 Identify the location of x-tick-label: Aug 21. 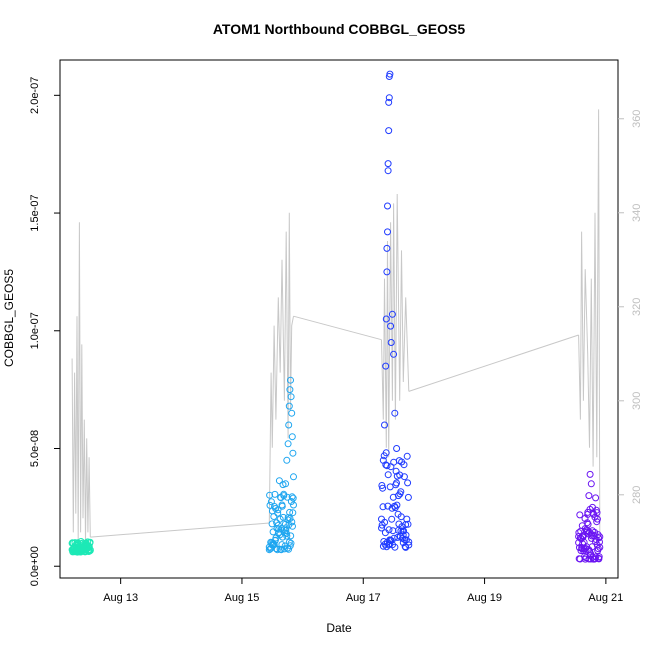
(605, 598).